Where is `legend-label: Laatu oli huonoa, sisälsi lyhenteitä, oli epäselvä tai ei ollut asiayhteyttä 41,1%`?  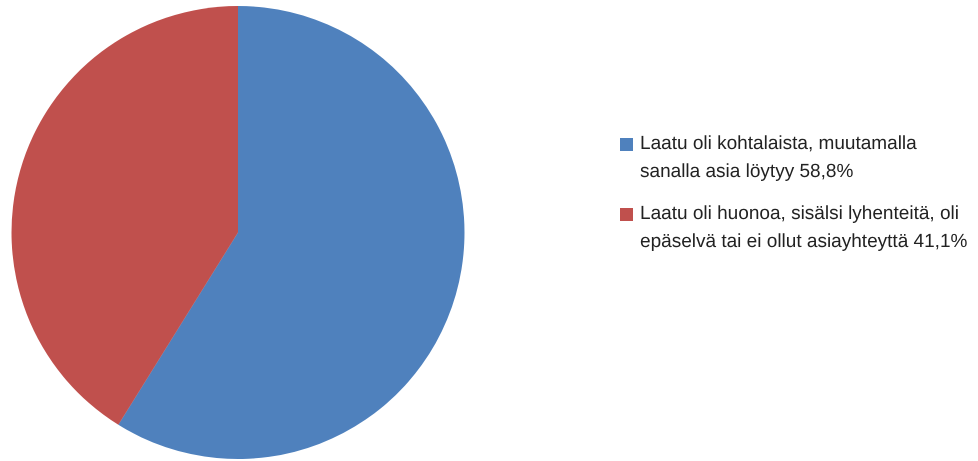
legend-label: Laatu oli huonoa, sisälsi lyhenteitä, oli epäselvä tai ei ollut asiayhteyttä 41,1% is located at coordinates (804, 228).